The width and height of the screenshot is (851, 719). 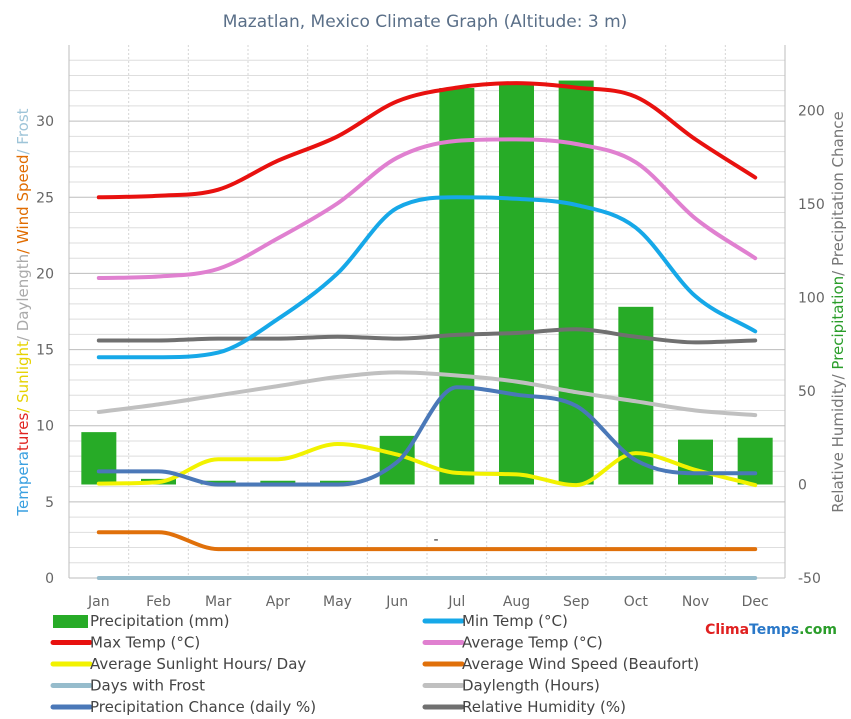 I want to click on watermark-part: Clima, so click(x=727, y=630).